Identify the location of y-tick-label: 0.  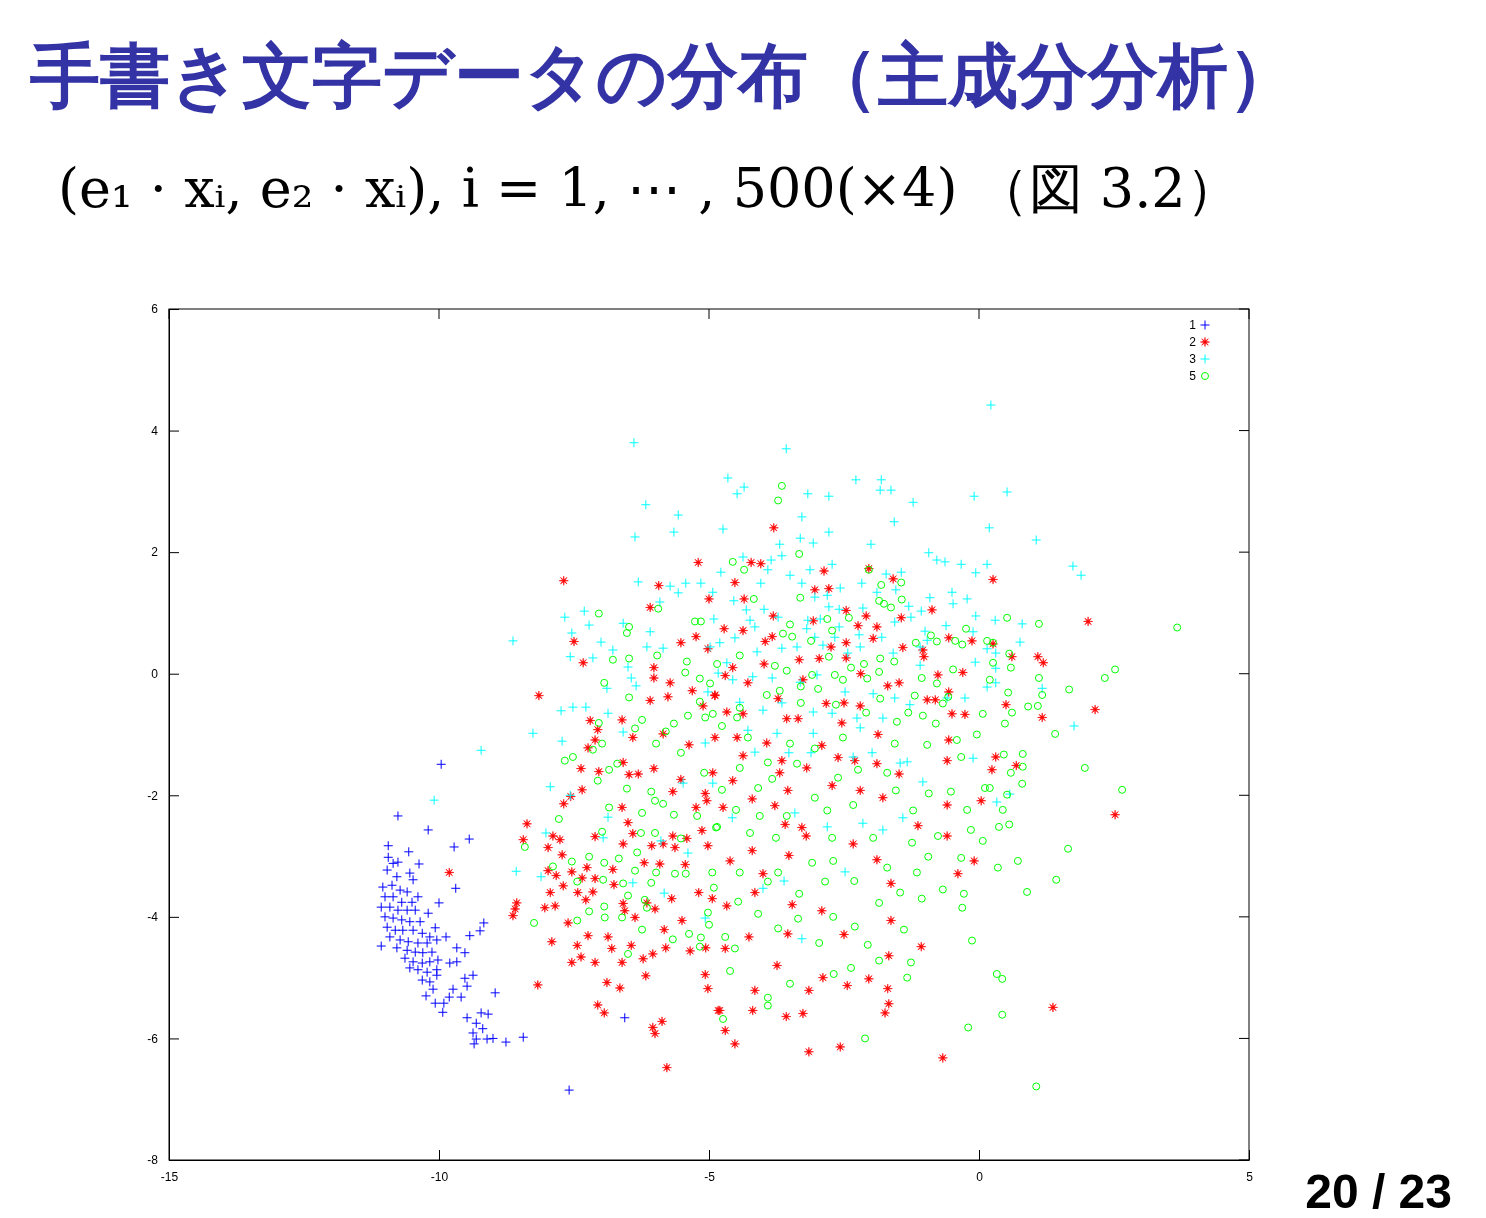
(155, 674).